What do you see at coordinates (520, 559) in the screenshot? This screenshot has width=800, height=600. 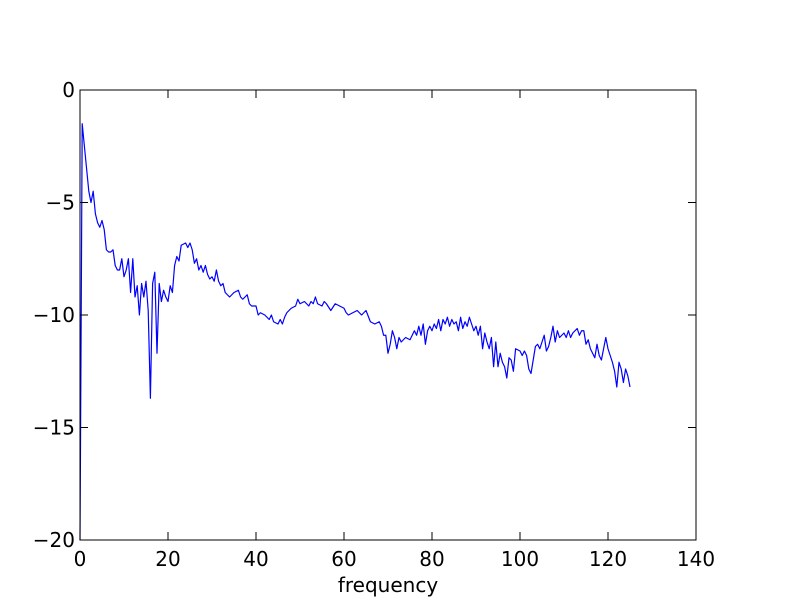 I see `x-tick-label: 100` at bounding box center [520, 559].